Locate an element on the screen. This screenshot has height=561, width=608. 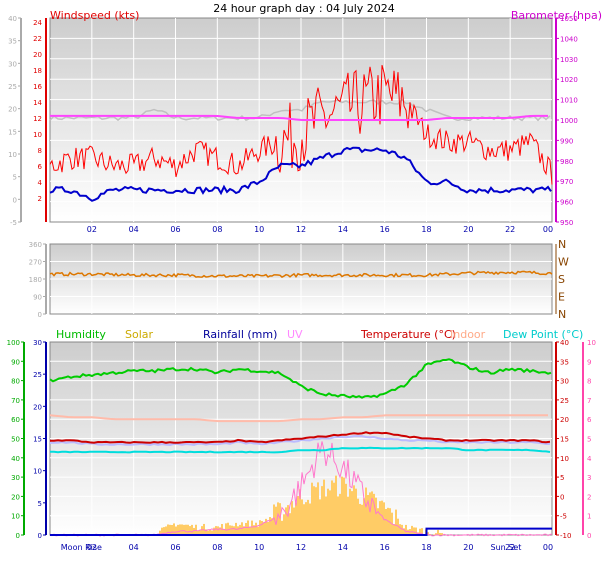
axis-tick-label: 14 is located at coordinates (37, 103).